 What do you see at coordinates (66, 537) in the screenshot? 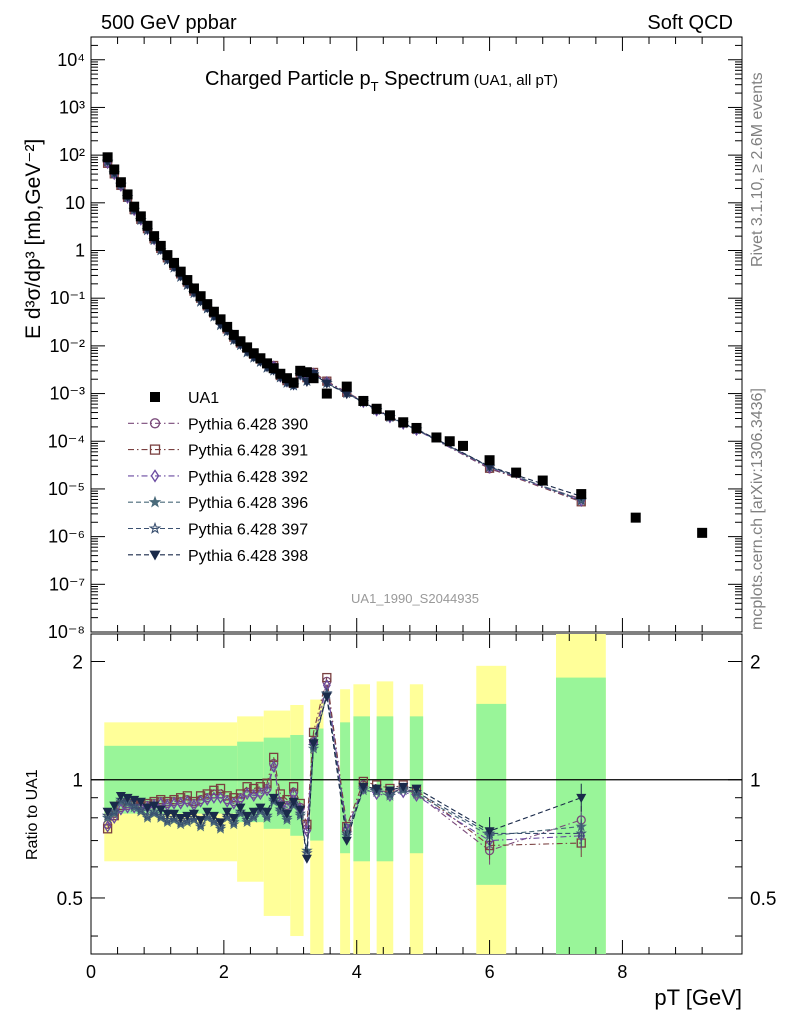
I see `y-tick-label: 10⁻⁶` at bounding box center [66, 537].